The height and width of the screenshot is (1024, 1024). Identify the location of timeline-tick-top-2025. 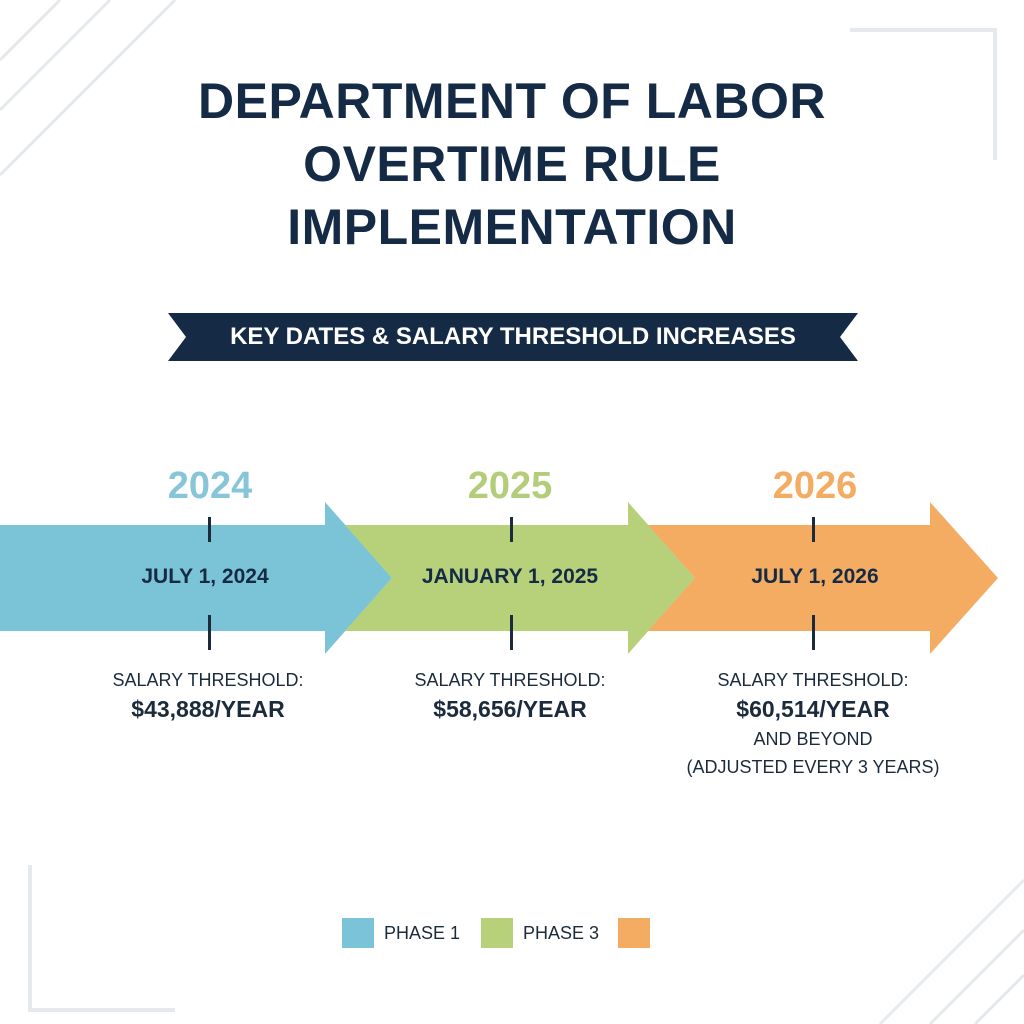
(511, 529).